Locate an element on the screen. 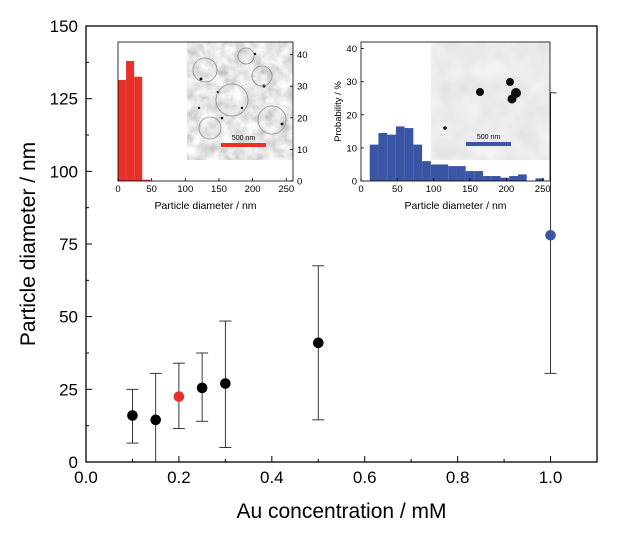 The image size is (625, 534). x-tick-label: 0.8 is located at coordinates (458, 477).